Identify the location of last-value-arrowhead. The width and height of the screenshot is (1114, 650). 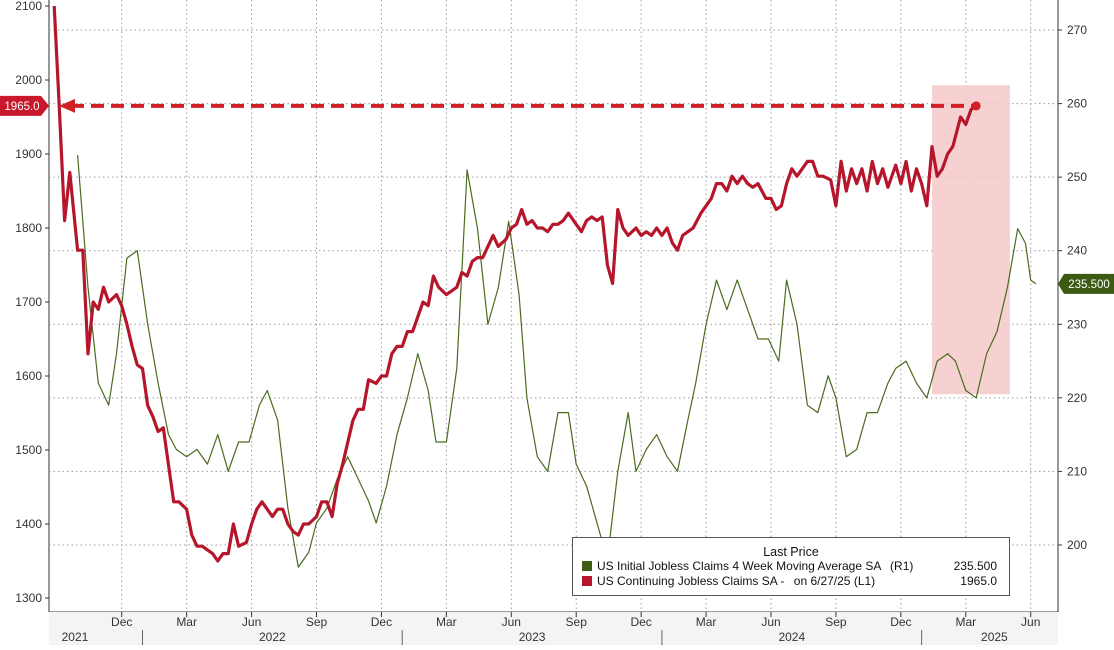
(67, 105).